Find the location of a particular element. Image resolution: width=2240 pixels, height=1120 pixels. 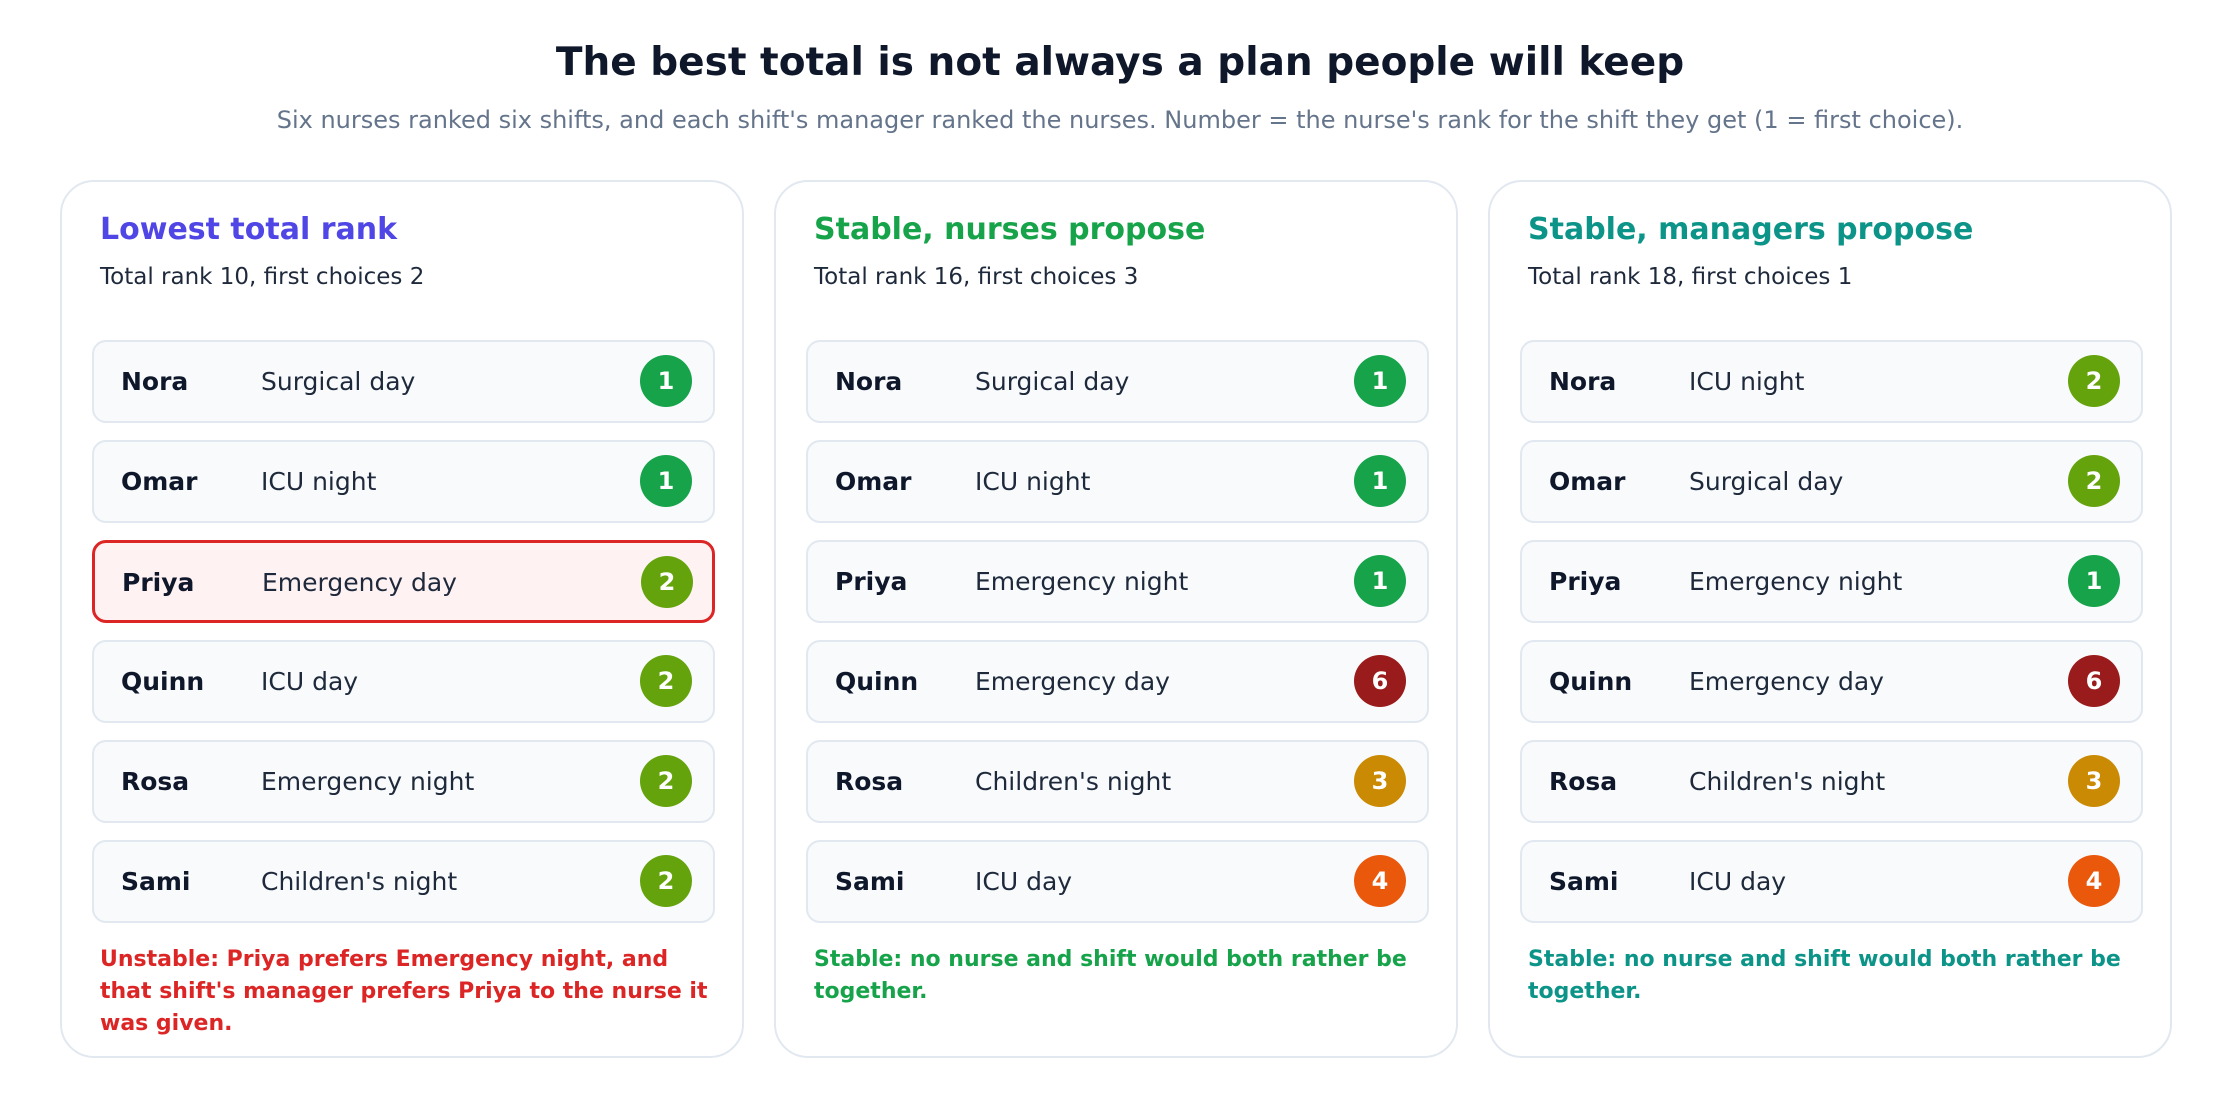

panel-title: Stable, nurses propose is located at coordinates (1010, 229).